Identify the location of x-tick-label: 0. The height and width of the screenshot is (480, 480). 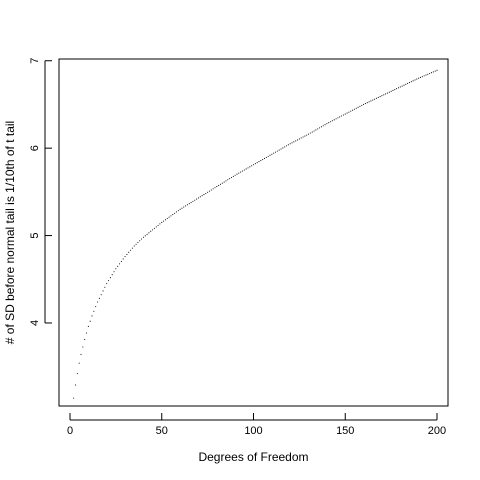
(70, 431).